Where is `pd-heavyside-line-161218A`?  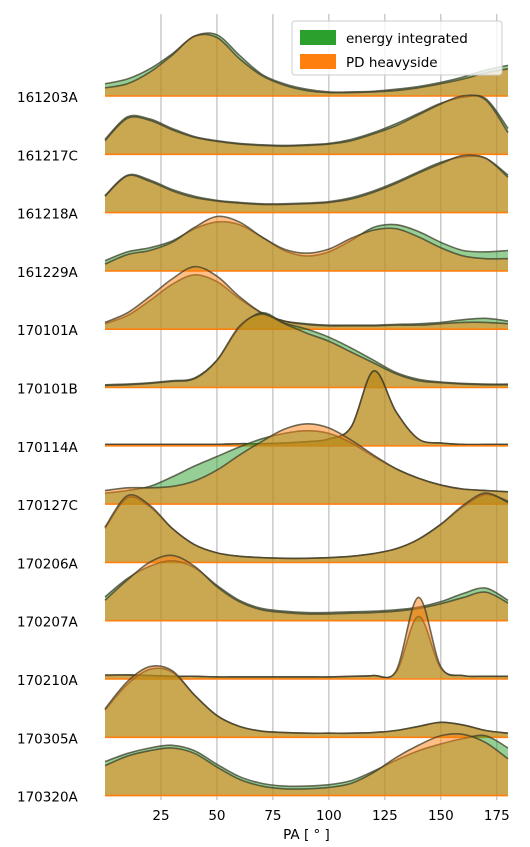
pd-heavyside-line-161218A is located at coordinates (306, 180).